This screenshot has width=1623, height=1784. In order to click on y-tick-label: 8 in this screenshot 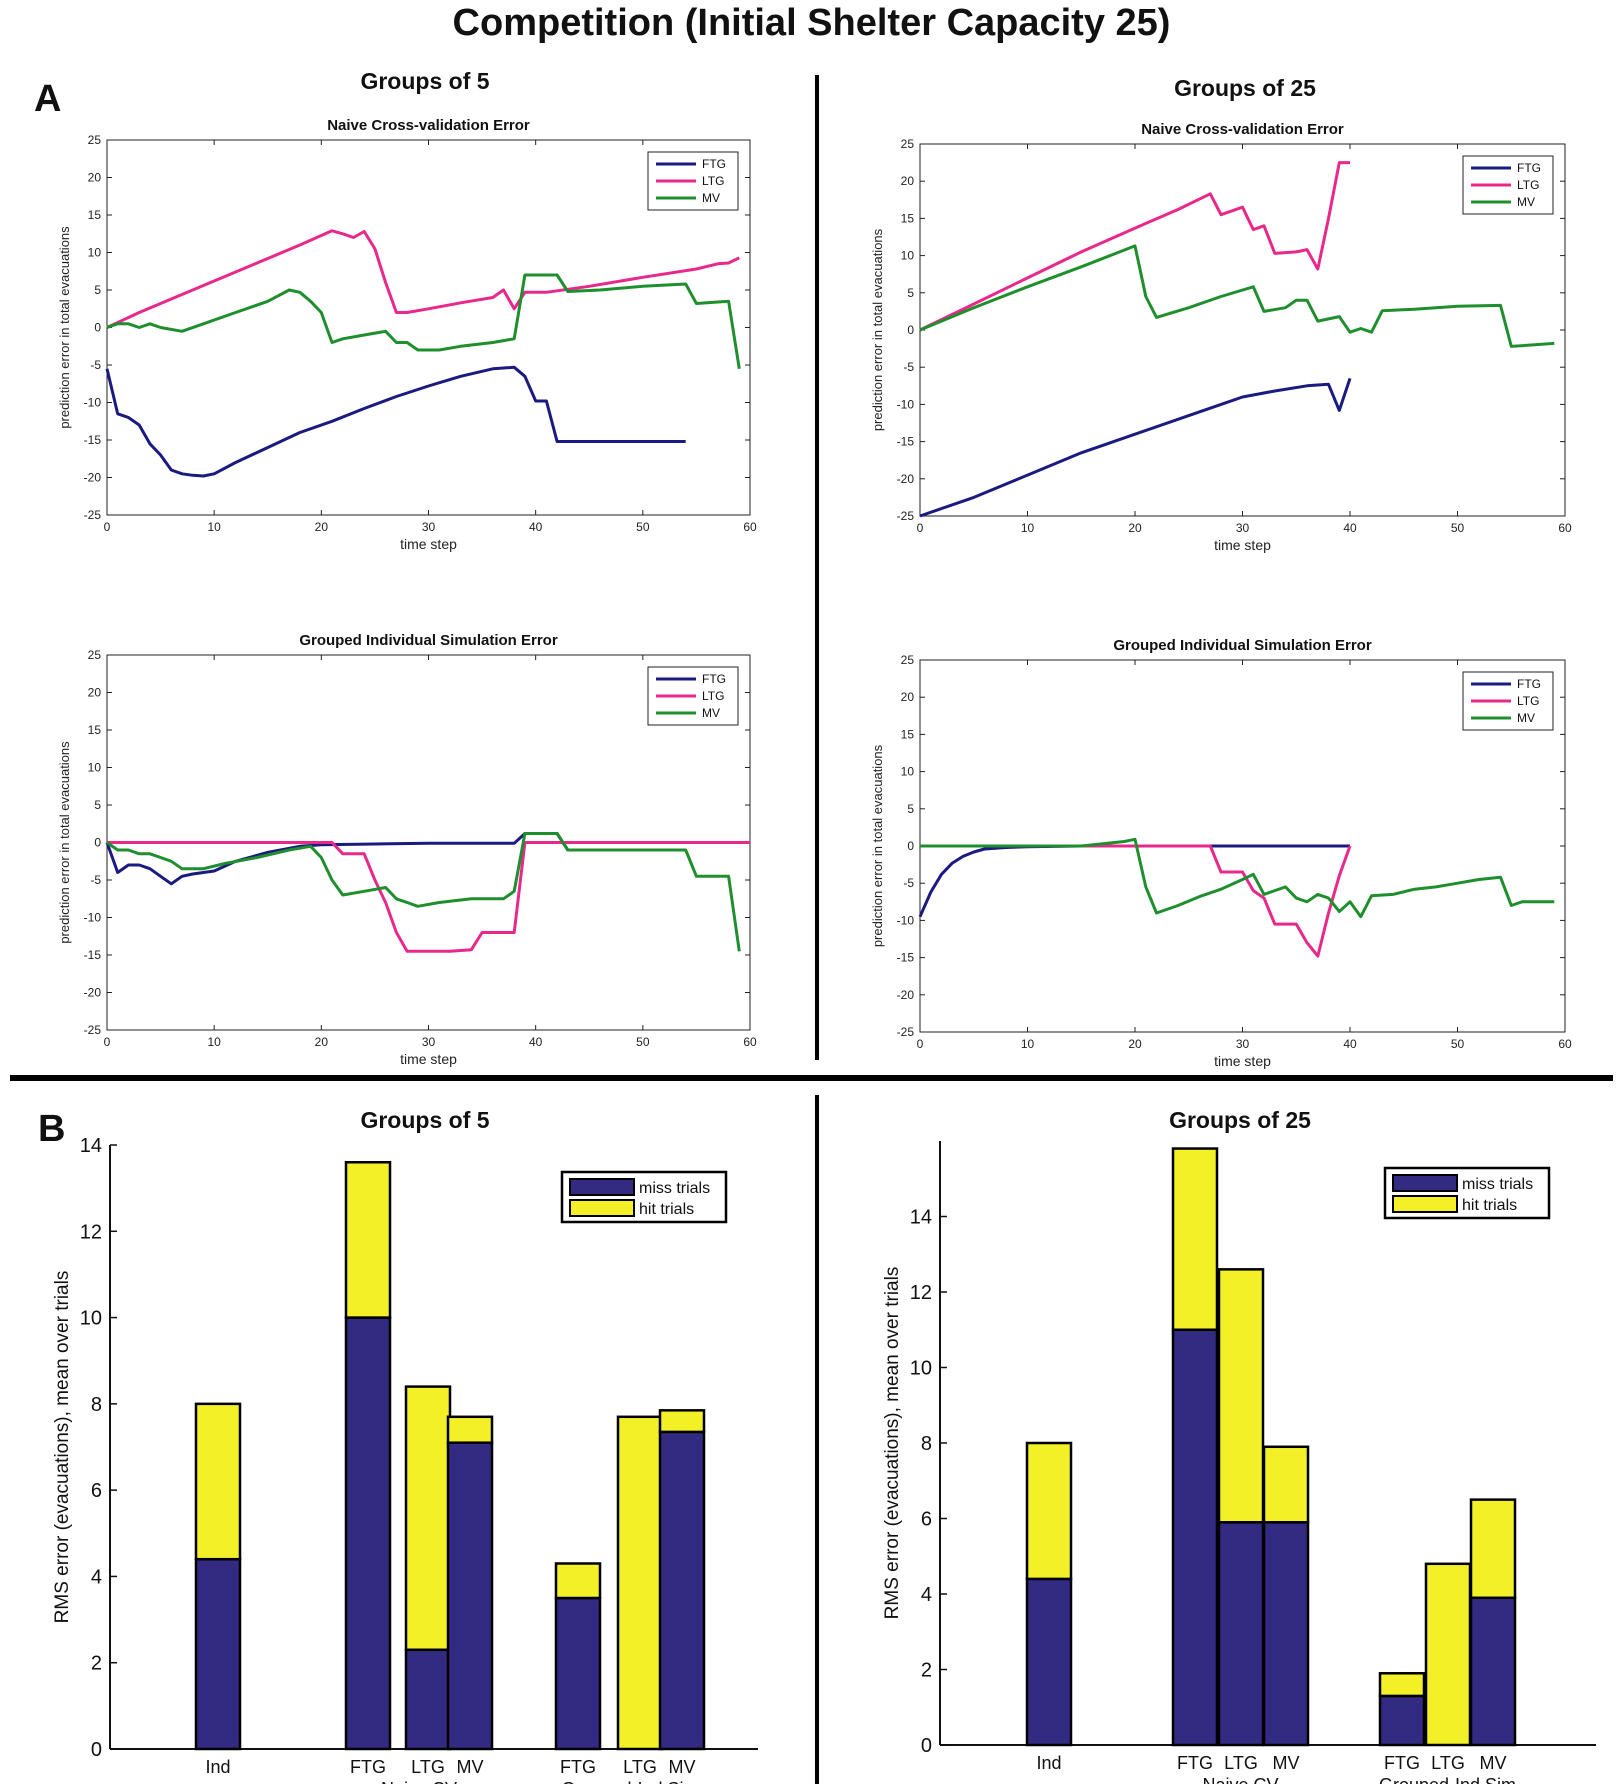, I will do `click(96, 1405)`.